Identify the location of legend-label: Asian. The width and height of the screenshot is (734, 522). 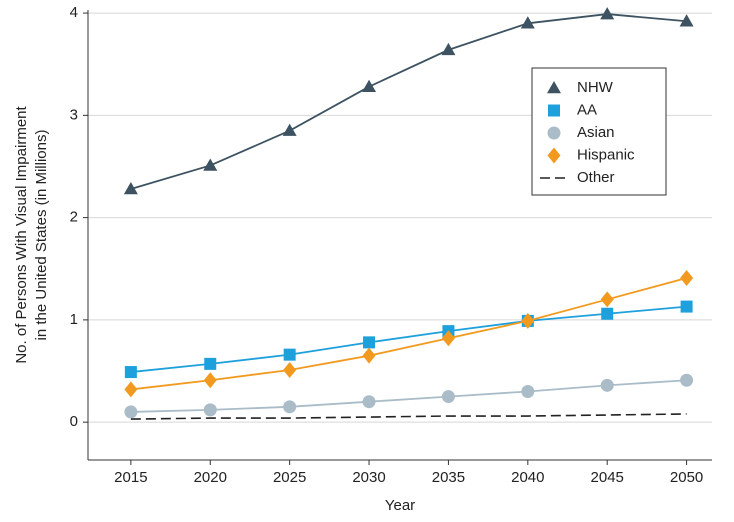
(596, 132).